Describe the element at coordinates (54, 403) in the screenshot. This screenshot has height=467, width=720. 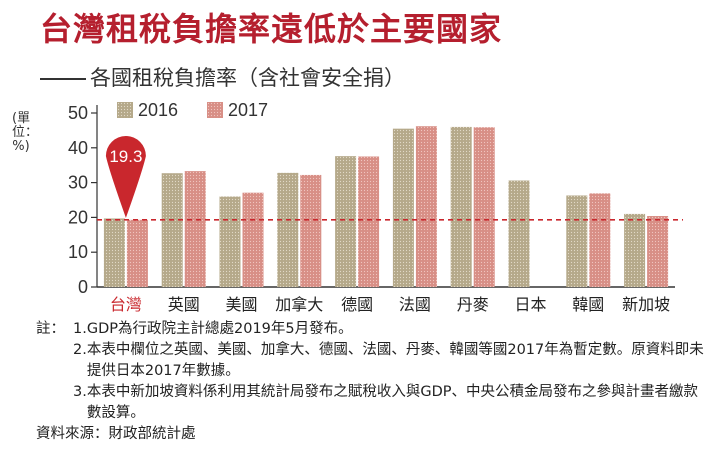
I see `note-3-indent` at that location.